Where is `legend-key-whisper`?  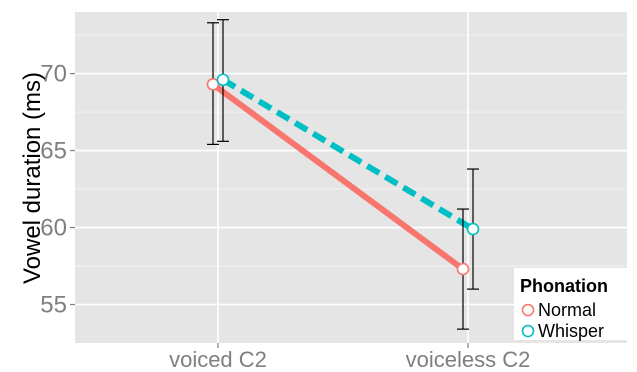 legend-key-whisper is located at coordinates (528, 331).